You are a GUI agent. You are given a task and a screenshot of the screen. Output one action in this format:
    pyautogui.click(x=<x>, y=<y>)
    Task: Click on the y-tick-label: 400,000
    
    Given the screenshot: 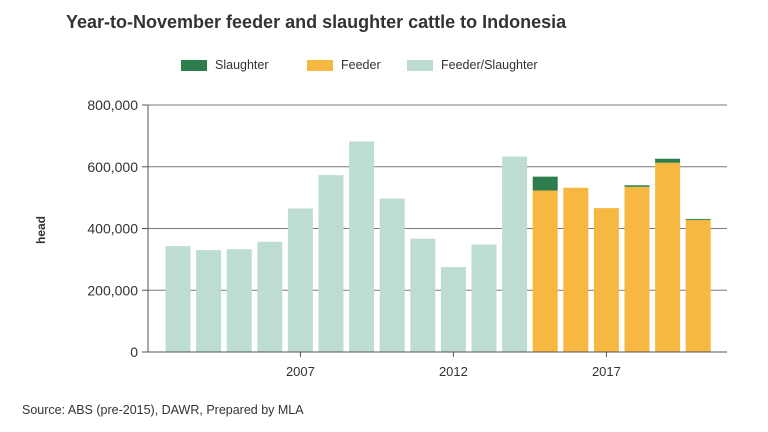 What is the action you would take?
    pyautogui.click(x=112, y=229)
    